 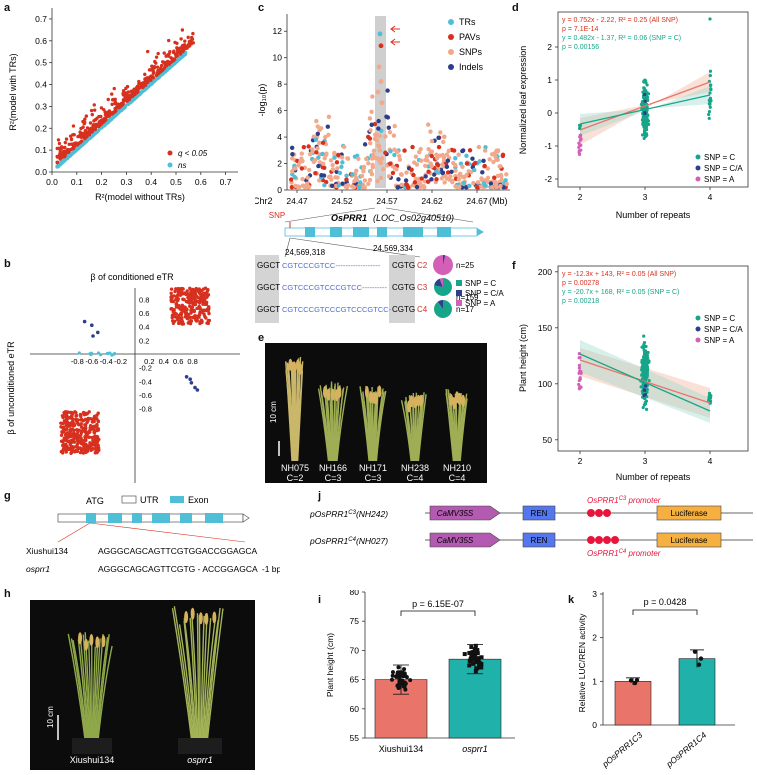 What do you see at coordinates (582, 662) in the screenshot?
I see `k-ylabel: Relative LUC/REN activity` at bounding box center [582, 662].